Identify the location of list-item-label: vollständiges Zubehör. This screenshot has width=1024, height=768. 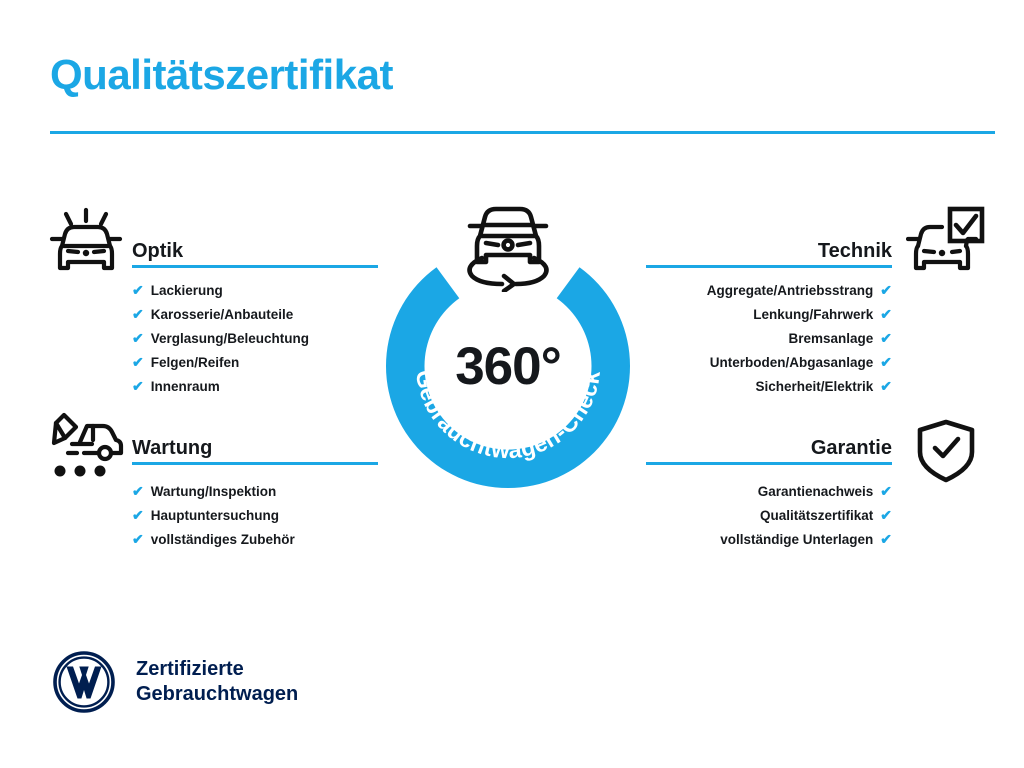
(222, 540).